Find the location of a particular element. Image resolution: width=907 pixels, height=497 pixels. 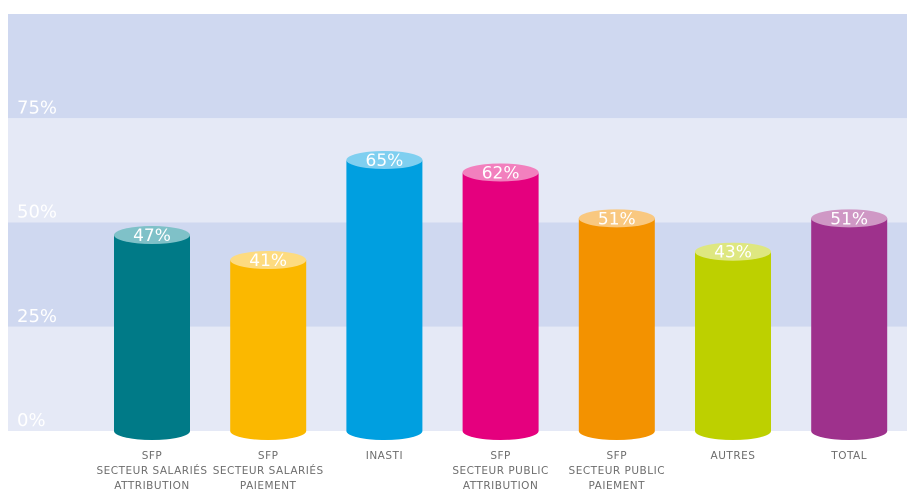

bar: 62% is located at coordinates (500, 301).